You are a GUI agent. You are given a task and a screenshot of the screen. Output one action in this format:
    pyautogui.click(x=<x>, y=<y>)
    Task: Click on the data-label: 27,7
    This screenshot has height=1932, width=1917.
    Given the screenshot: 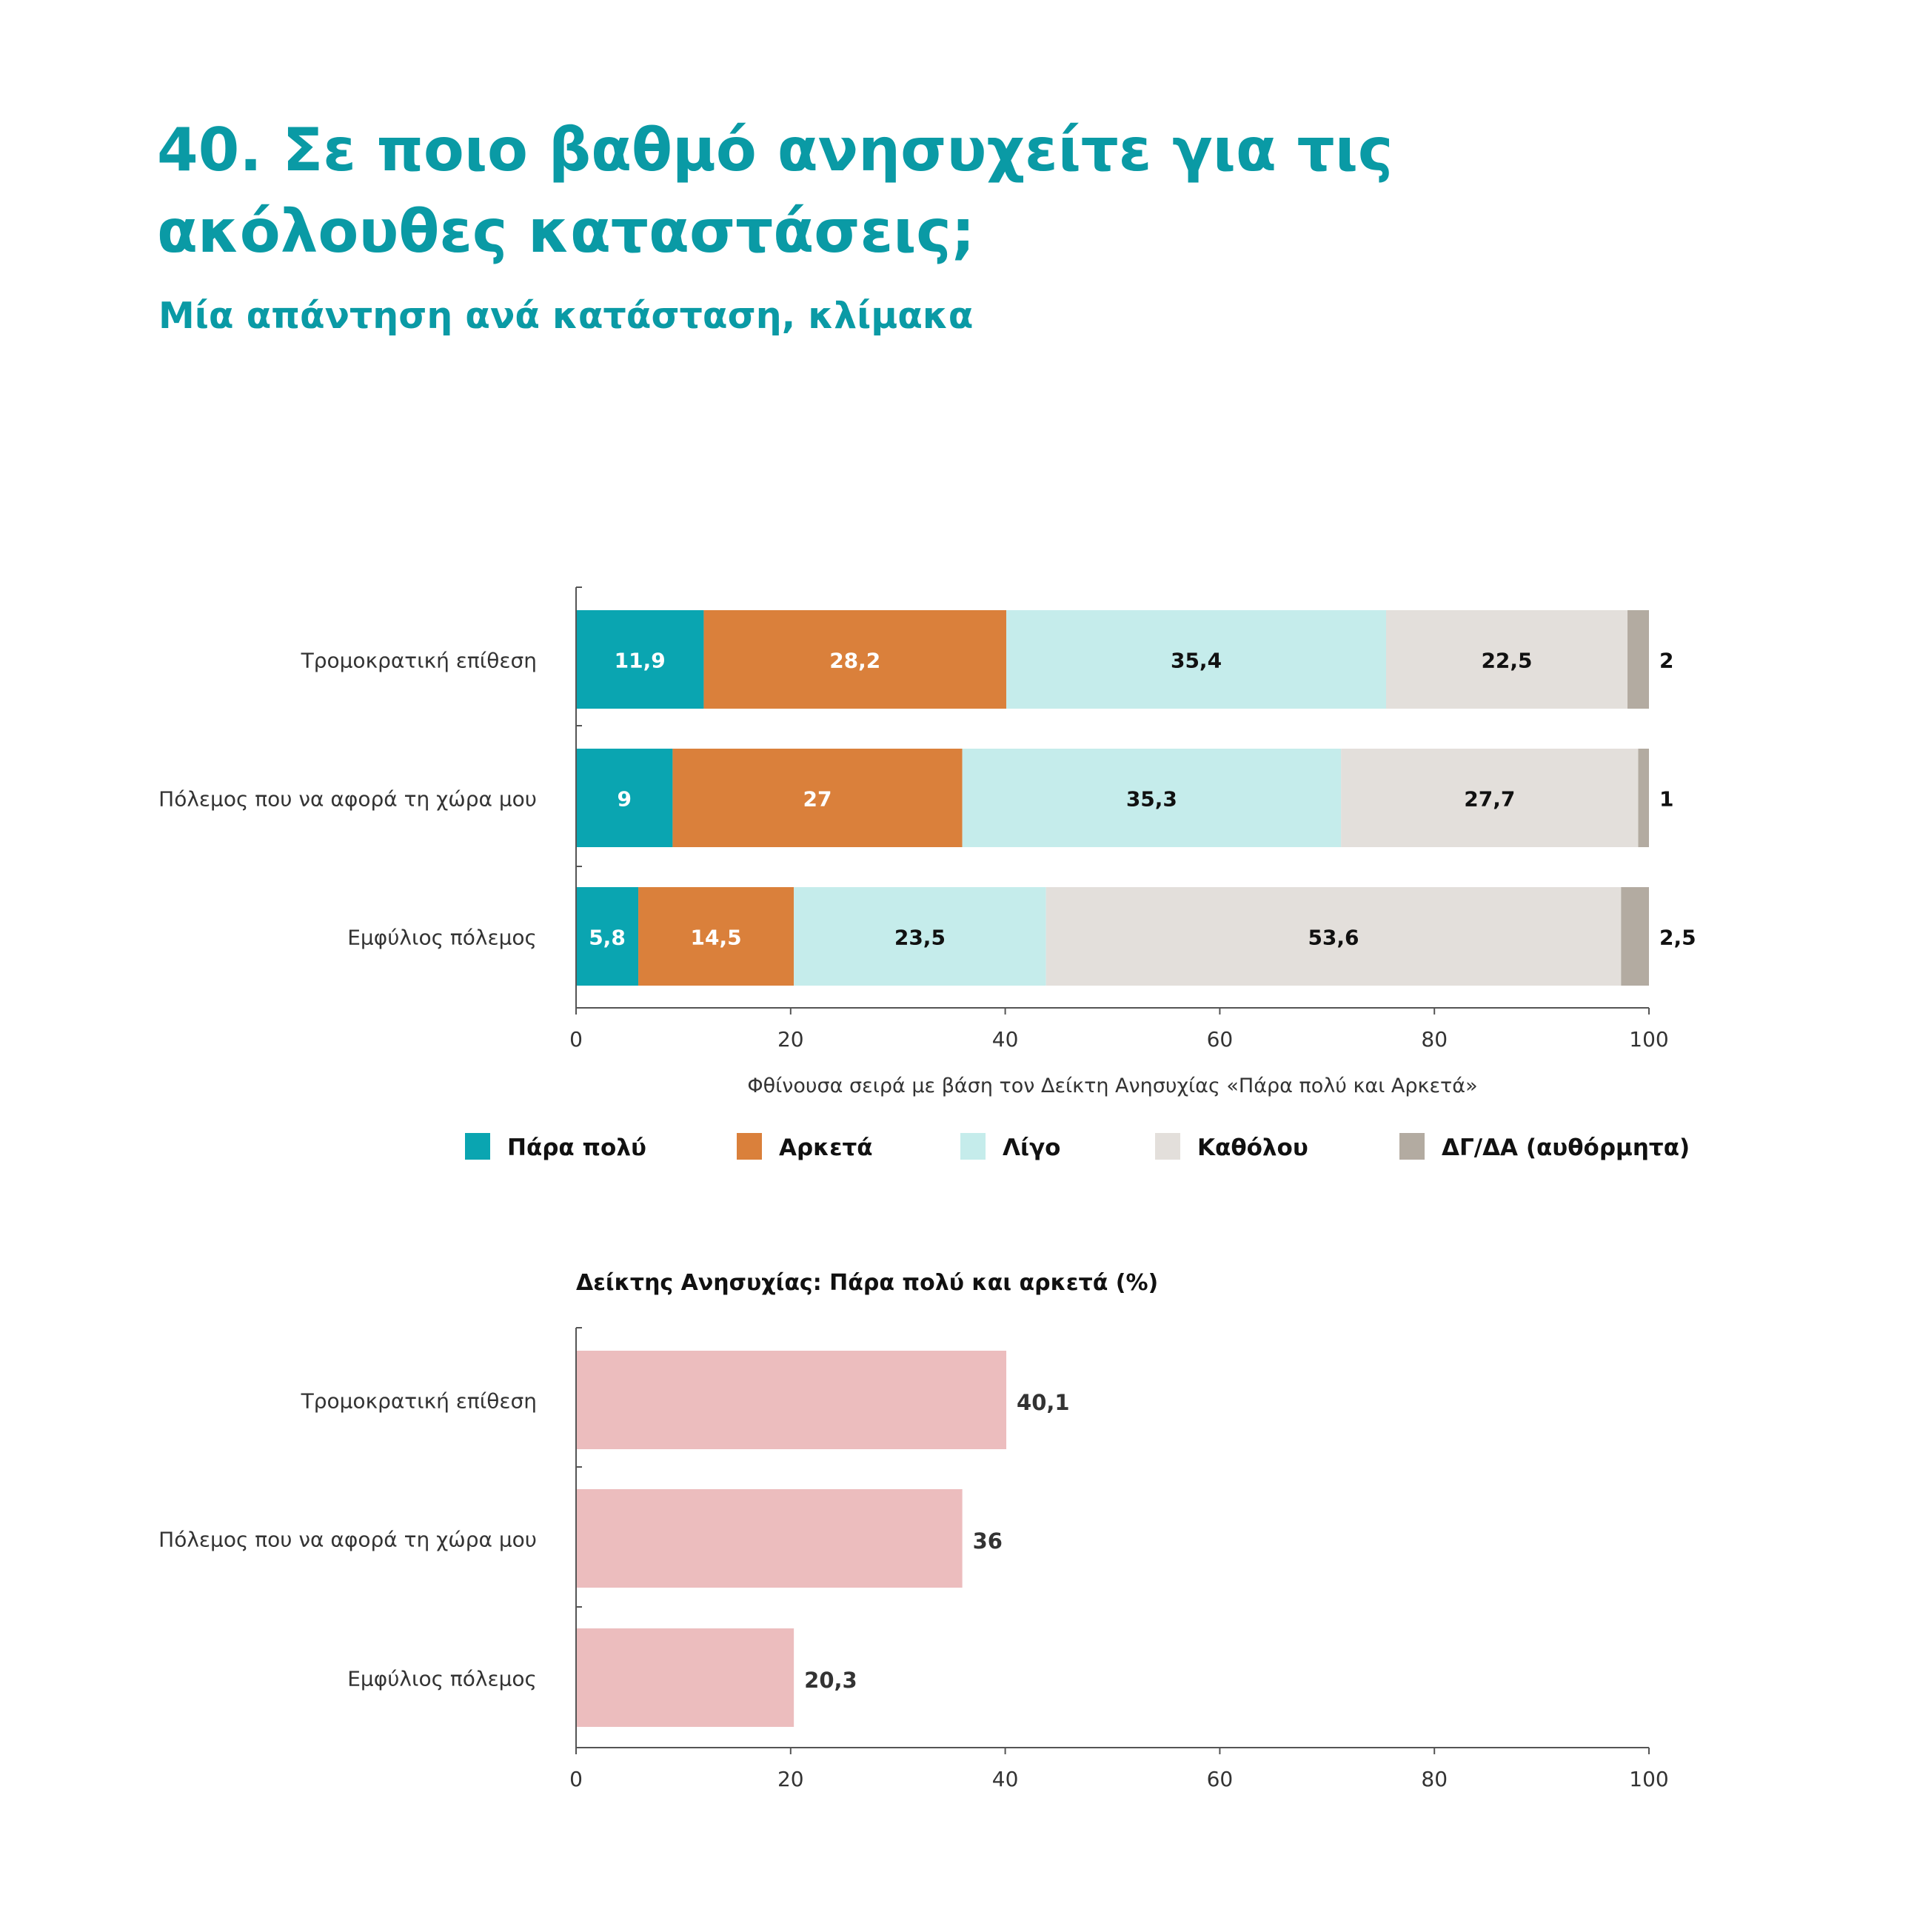 What is the action you would take?
    pyautogui.click(x=1489, y=799)
    